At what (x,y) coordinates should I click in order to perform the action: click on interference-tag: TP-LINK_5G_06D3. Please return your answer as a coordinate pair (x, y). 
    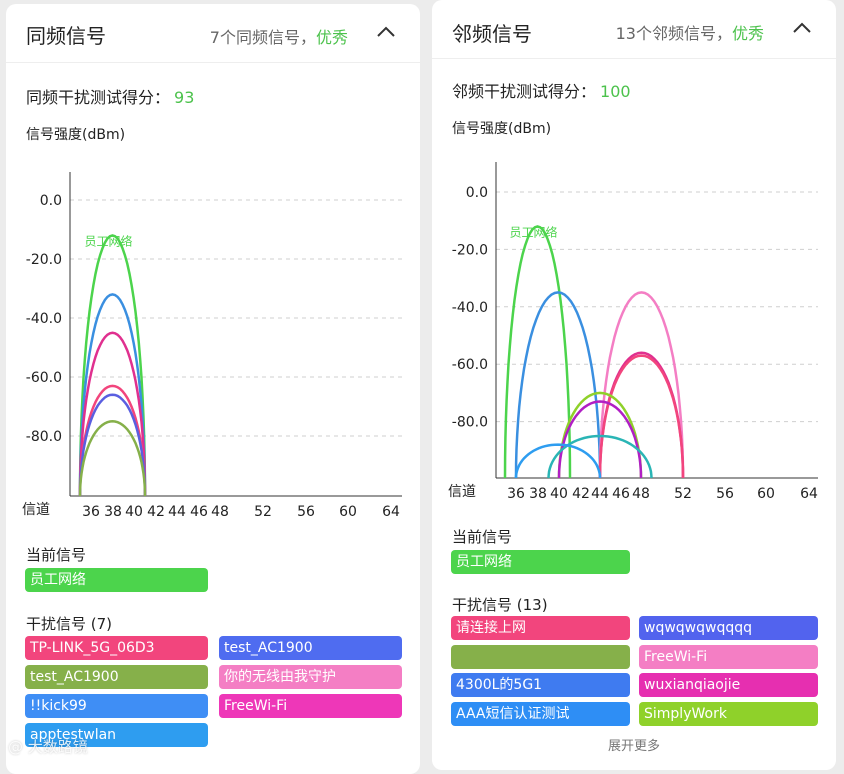
    Looking at the image, I should click on (116, 648).